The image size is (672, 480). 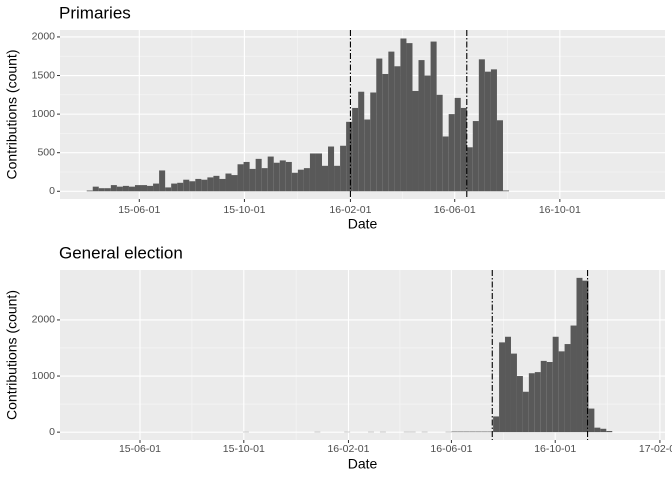 What do you see at coordinates (95, 12) in the screenshot?
I see `chart-title: Primaries` at bounding box center [95, 12].